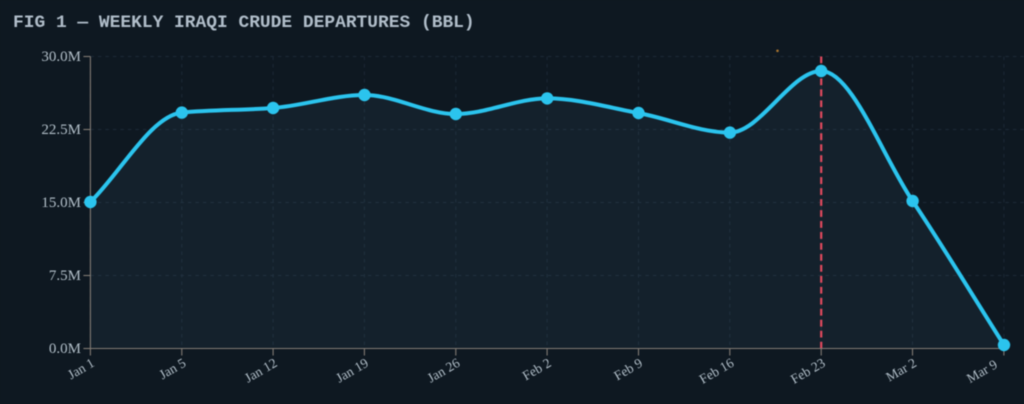 Image resolution: width=1024 pixels, height=404 pixels. I want to click on svg-text: 15.0M, so click(61, 203).